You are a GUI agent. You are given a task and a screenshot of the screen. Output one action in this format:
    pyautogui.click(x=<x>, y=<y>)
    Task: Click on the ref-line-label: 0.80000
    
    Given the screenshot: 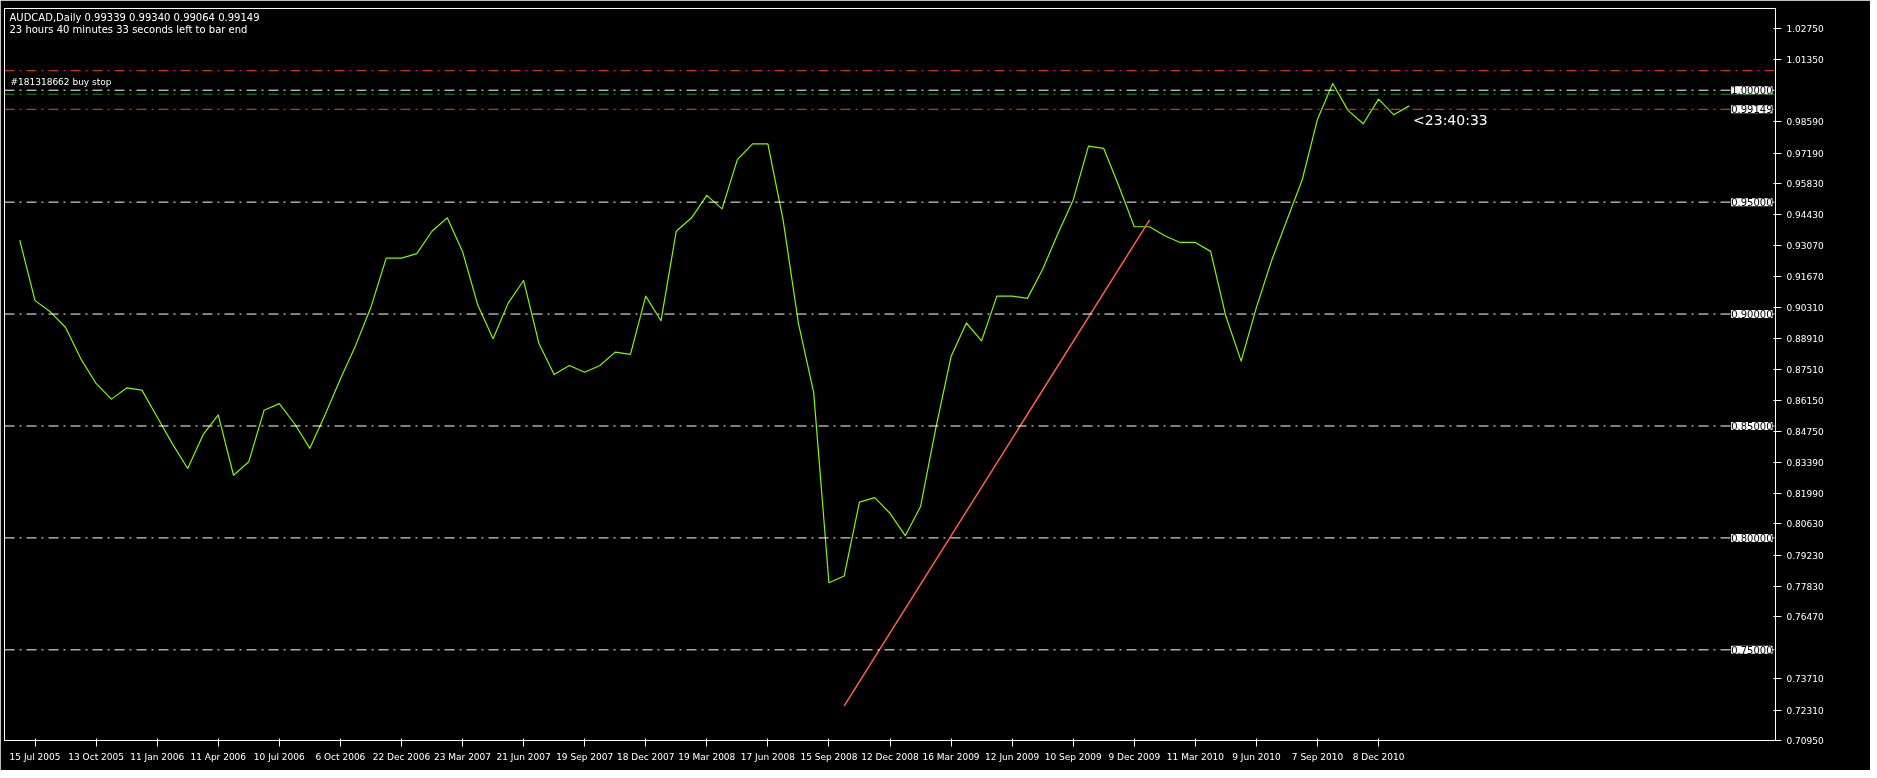 What is the action you would take?
    pyautogui.click(x=1752, y=538)
    